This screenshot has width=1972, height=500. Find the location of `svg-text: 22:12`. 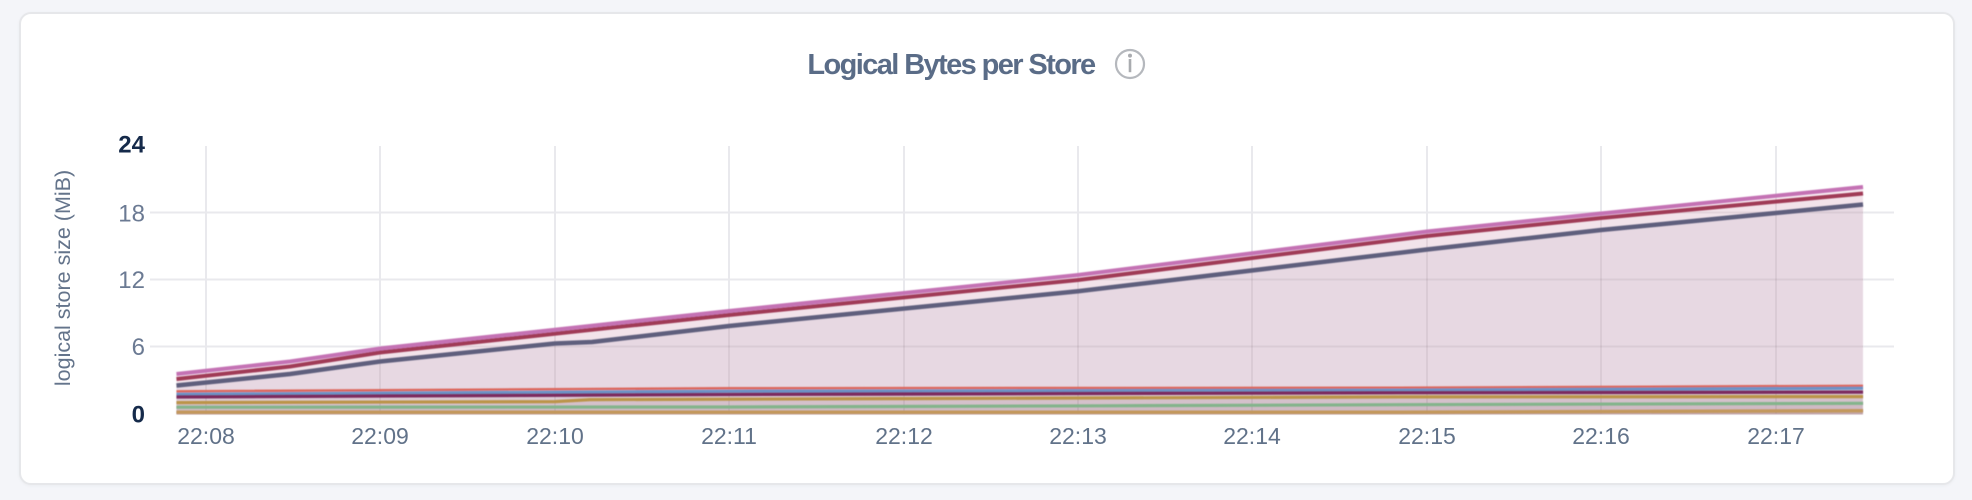

svg-text: 22:12 is located at coordinates (904, 436).